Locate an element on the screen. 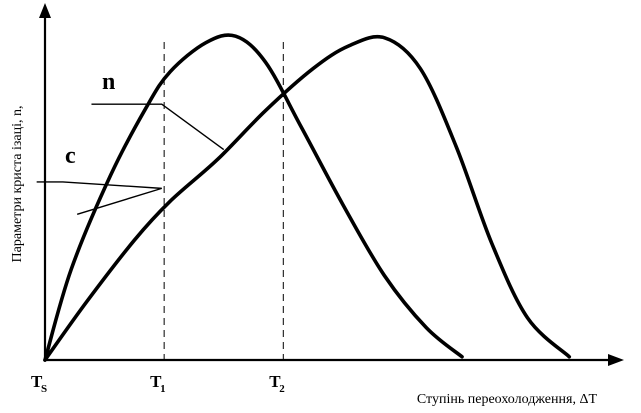 The width and height of the screenshot is (641, 413). series-c-label: c is located at coordinates (70, 156).